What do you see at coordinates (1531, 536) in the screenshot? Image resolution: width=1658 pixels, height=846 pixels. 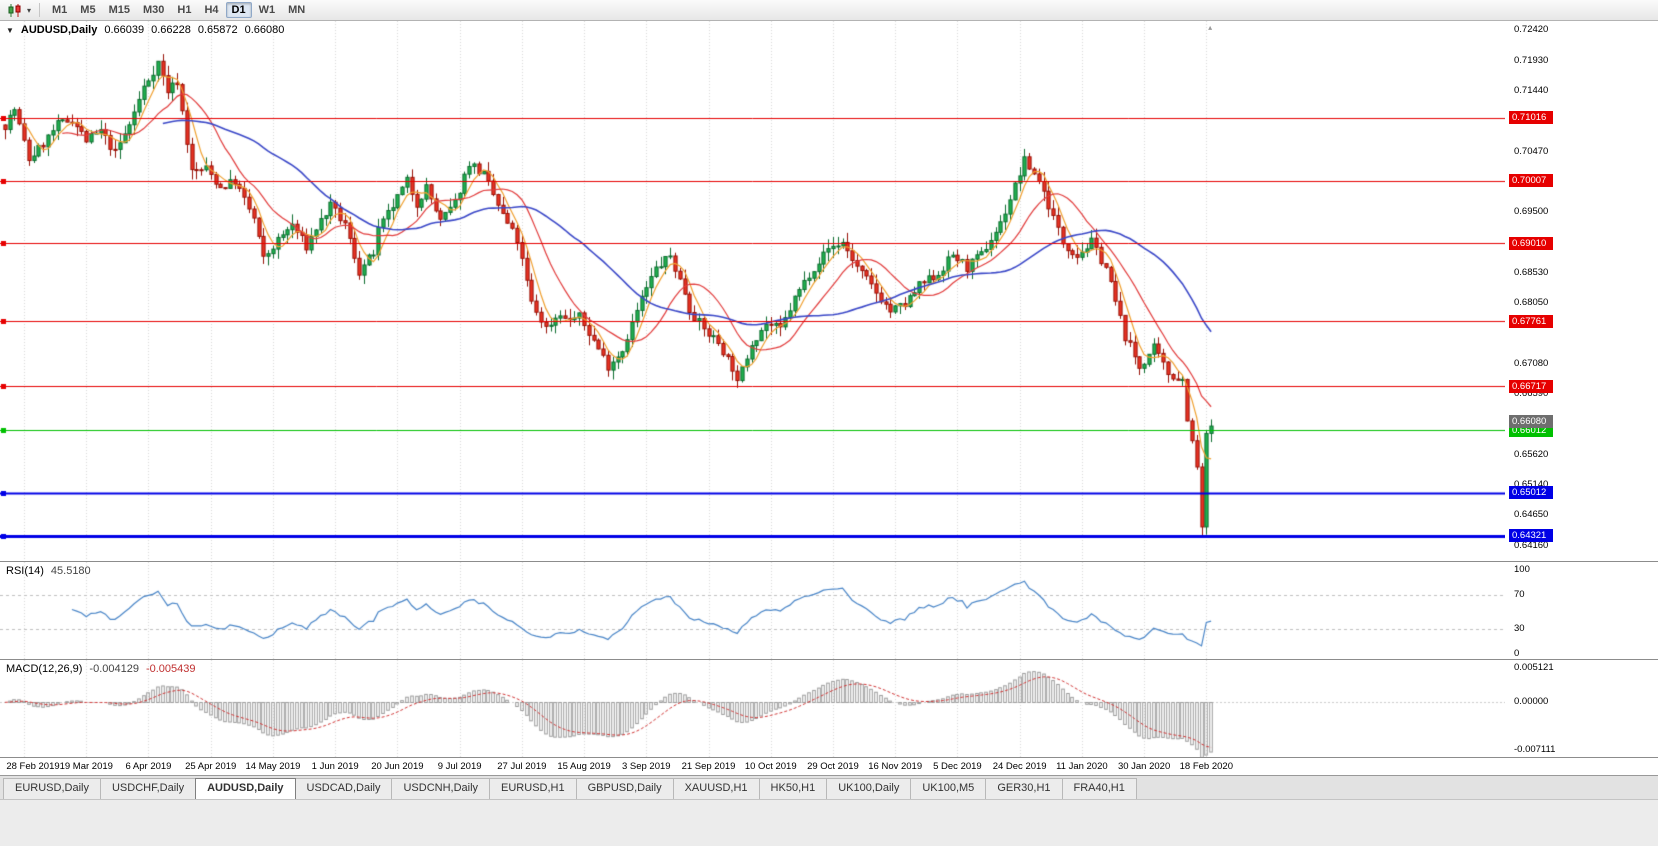 I see `hline-price-badge: 0.64321` at bounding box center [1531, 536].